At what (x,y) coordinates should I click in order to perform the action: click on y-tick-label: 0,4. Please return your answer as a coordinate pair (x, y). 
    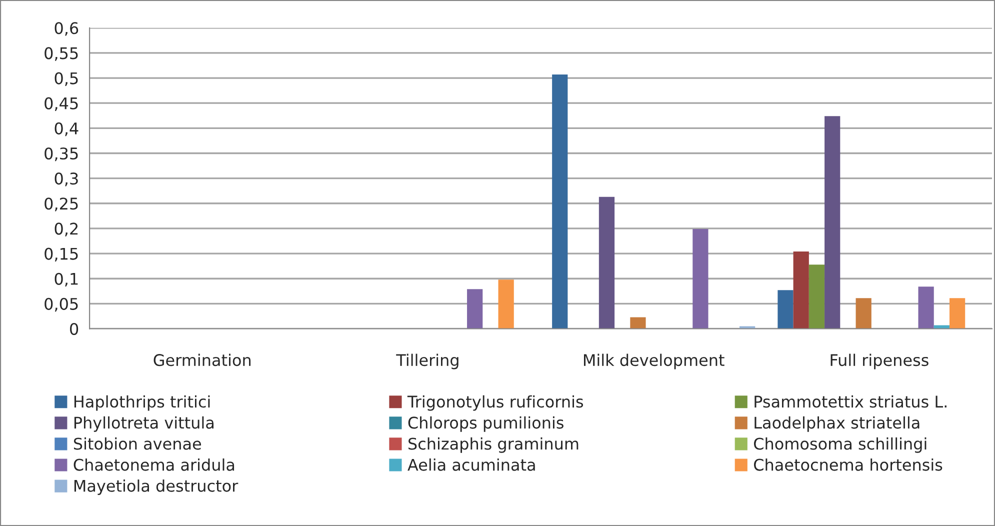
    Looking at the image, I should click on (66, 129).